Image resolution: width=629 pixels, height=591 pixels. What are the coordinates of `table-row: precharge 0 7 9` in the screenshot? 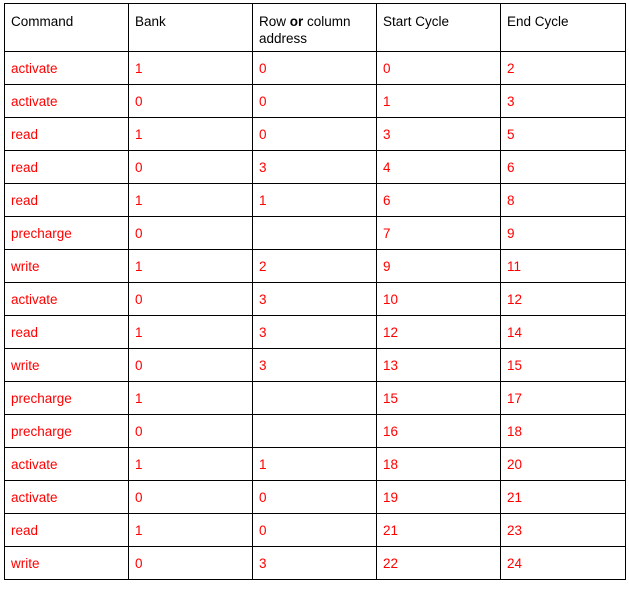 It's located at (315, 233).